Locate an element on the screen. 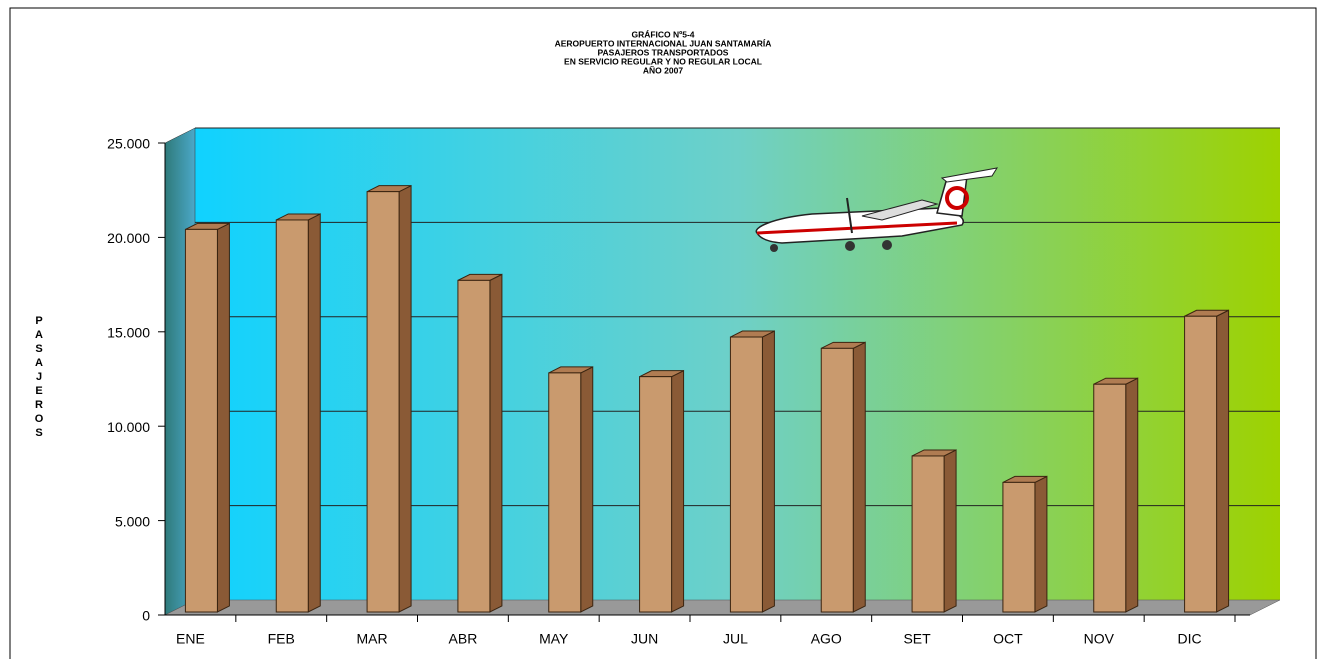 This screenshot has width=1327, height=659. x-tick-label: DIC is located at coordinates (1190, 639).